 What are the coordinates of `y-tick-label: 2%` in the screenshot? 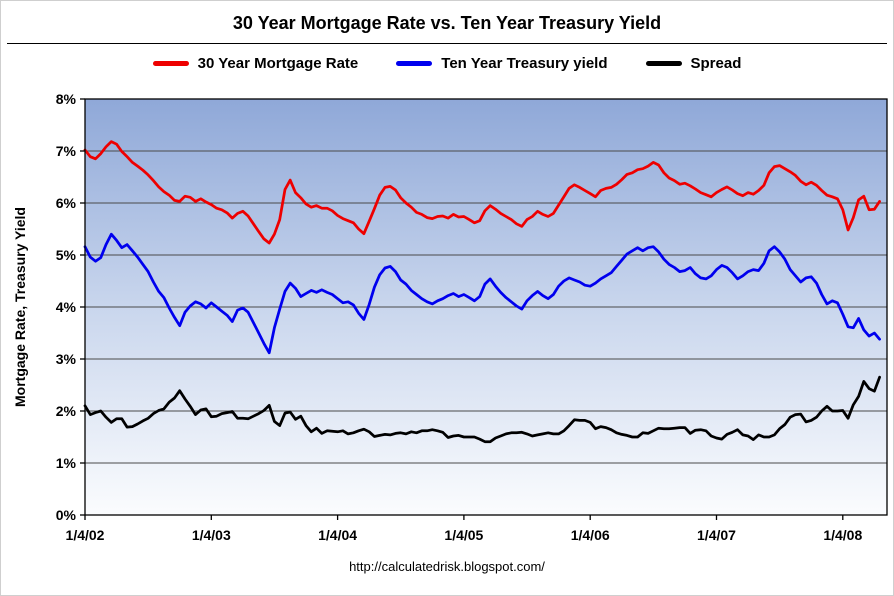 It's located at (66, 411).